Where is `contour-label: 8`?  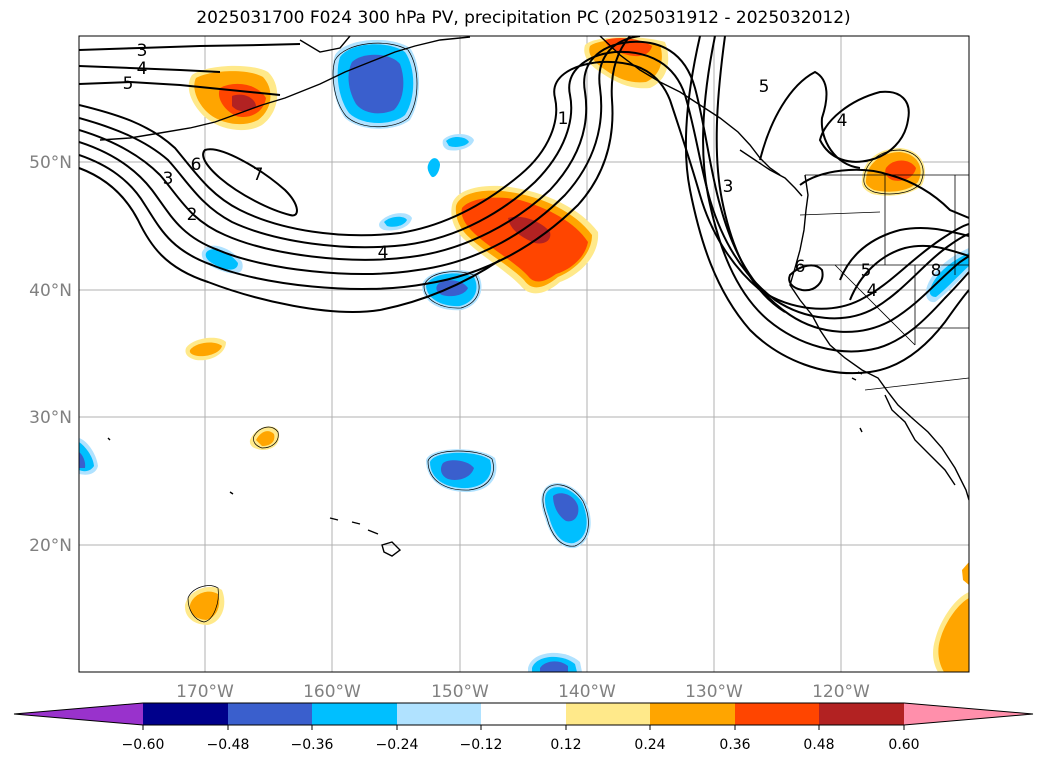 contour-label: 8 is located at coordinates (936, 271).